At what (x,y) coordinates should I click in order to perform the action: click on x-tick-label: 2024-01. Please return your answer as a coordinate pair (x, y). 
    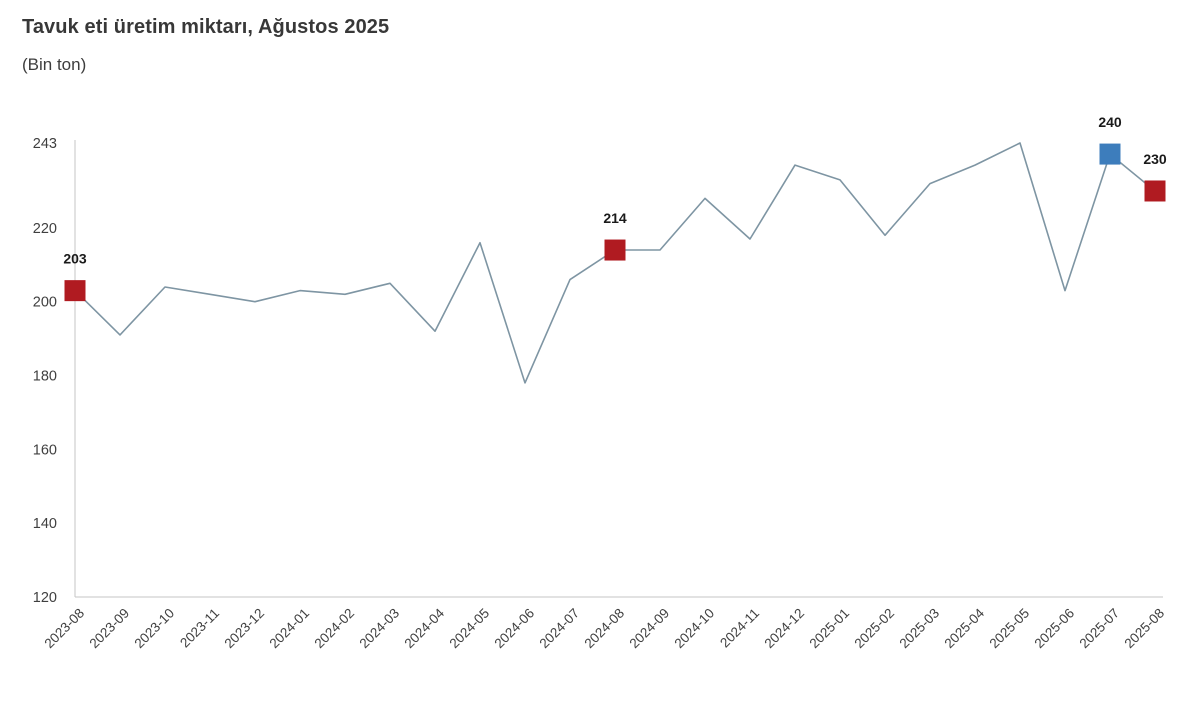
    Looking at the image, I should click on (289, 629).